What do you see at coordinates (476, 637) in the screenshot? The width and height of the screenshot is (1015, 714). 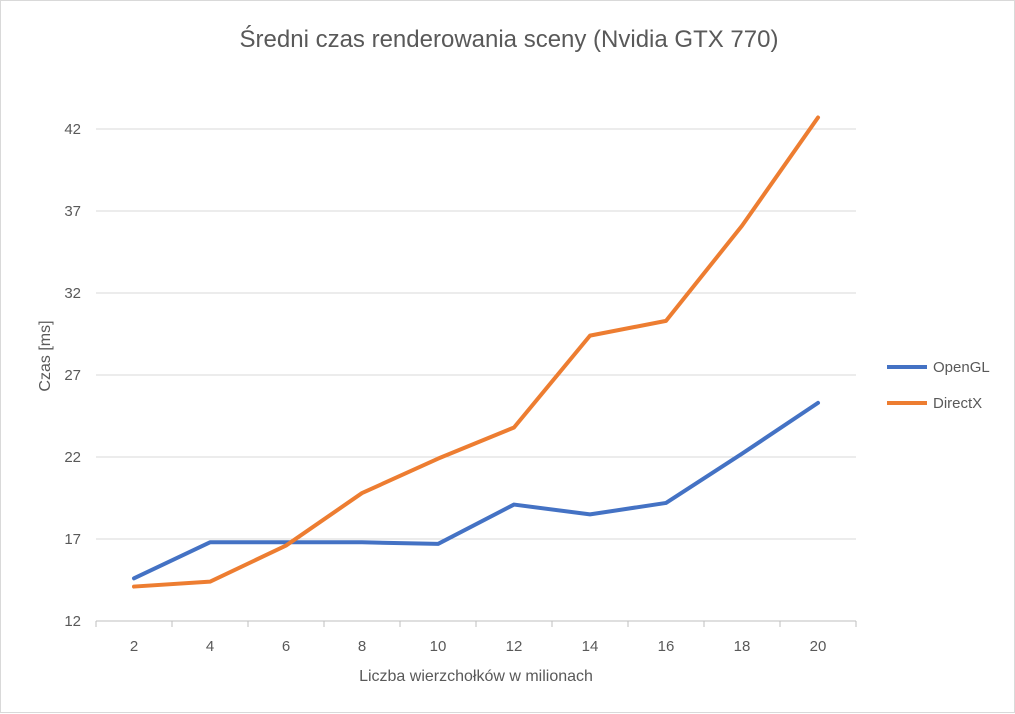 I see `x-axis: 2 4 6 8 10 12 14 16 18 20` at bounding box center [476, 637].